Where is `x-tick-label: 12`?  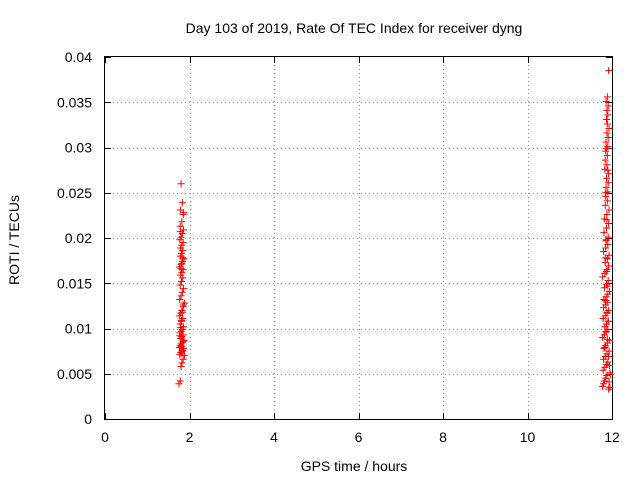
x-tick-label: 12 is located at coordinates (612, 437).